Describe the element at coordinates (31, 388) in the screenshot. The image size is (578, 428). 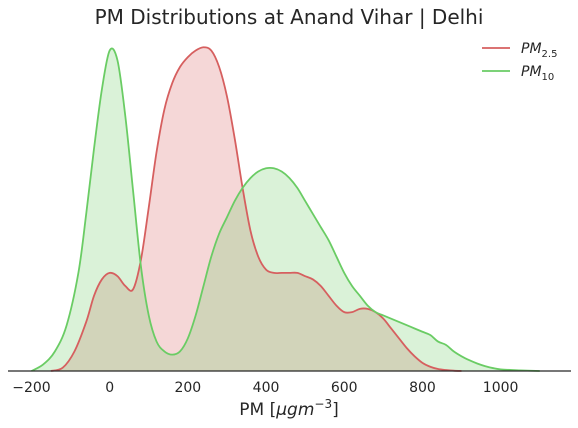
I see `x-tick-label: −200` at that location.